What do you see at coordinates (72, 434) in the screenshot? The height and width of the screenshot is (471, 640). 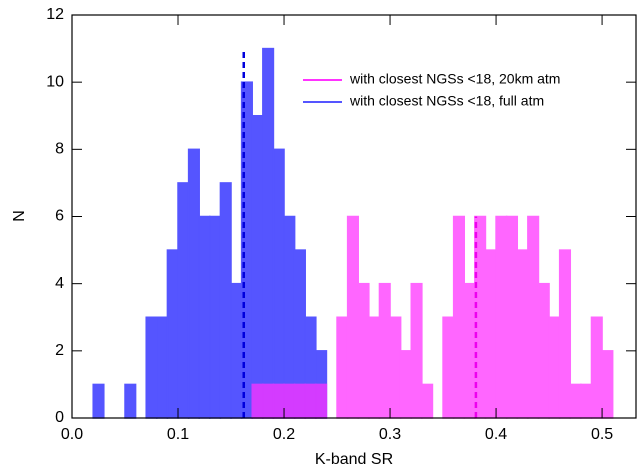 I see `x-tick-label: 0.0` at bounding box center [72, 434].